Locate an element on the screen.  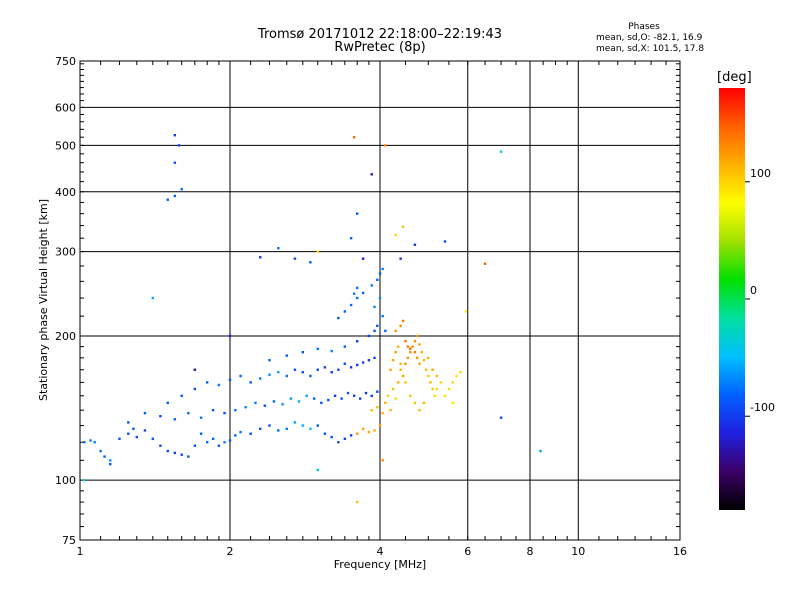
x-tick-label: 16 is located at coordinates (680, 551).